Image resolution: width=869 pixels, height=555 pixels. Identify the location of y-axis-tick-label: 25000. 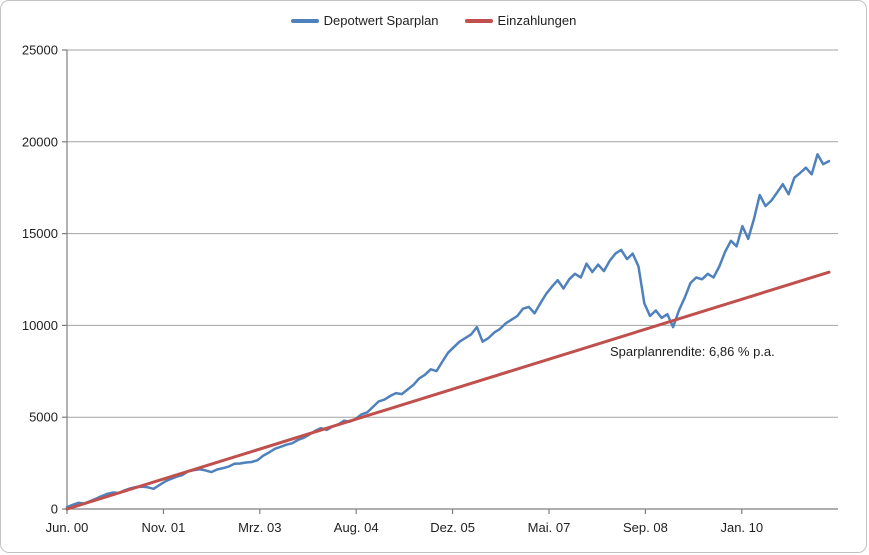
(40, 50).